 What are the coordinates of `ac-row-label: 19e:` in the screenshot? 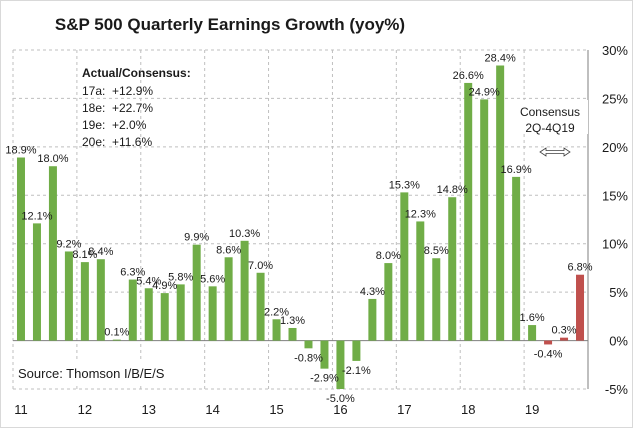 It's located at (93, 125).